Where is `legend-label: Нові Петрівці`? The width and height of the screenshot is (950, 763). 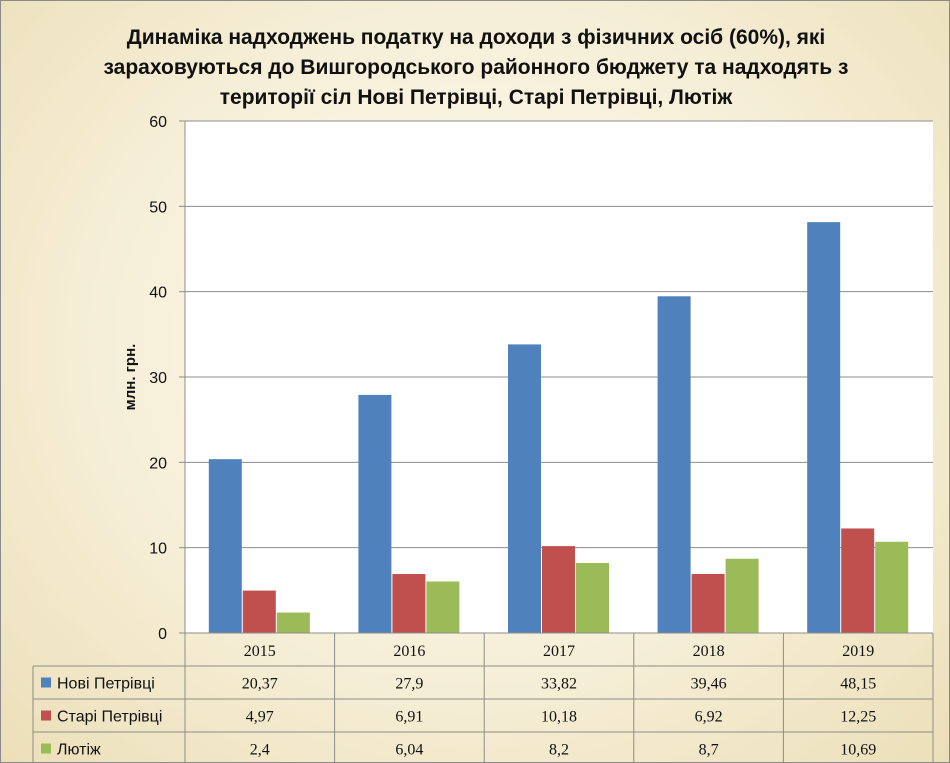
legend-label: Нові Петрівці is located at coordinates (106, 684).